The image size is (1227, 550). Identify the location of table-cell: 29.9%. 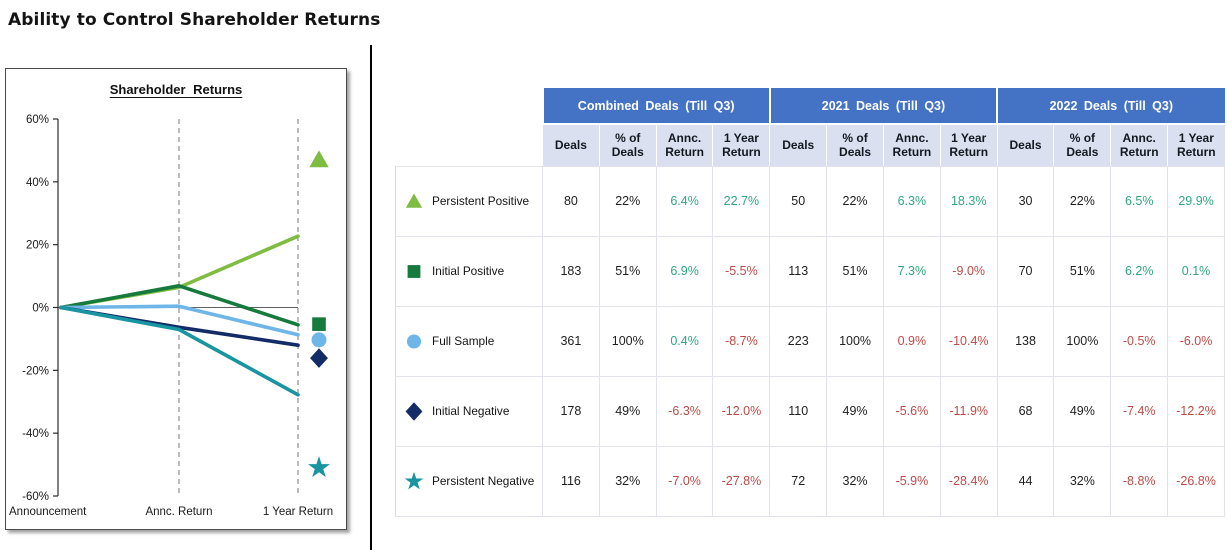
(1196, 201).